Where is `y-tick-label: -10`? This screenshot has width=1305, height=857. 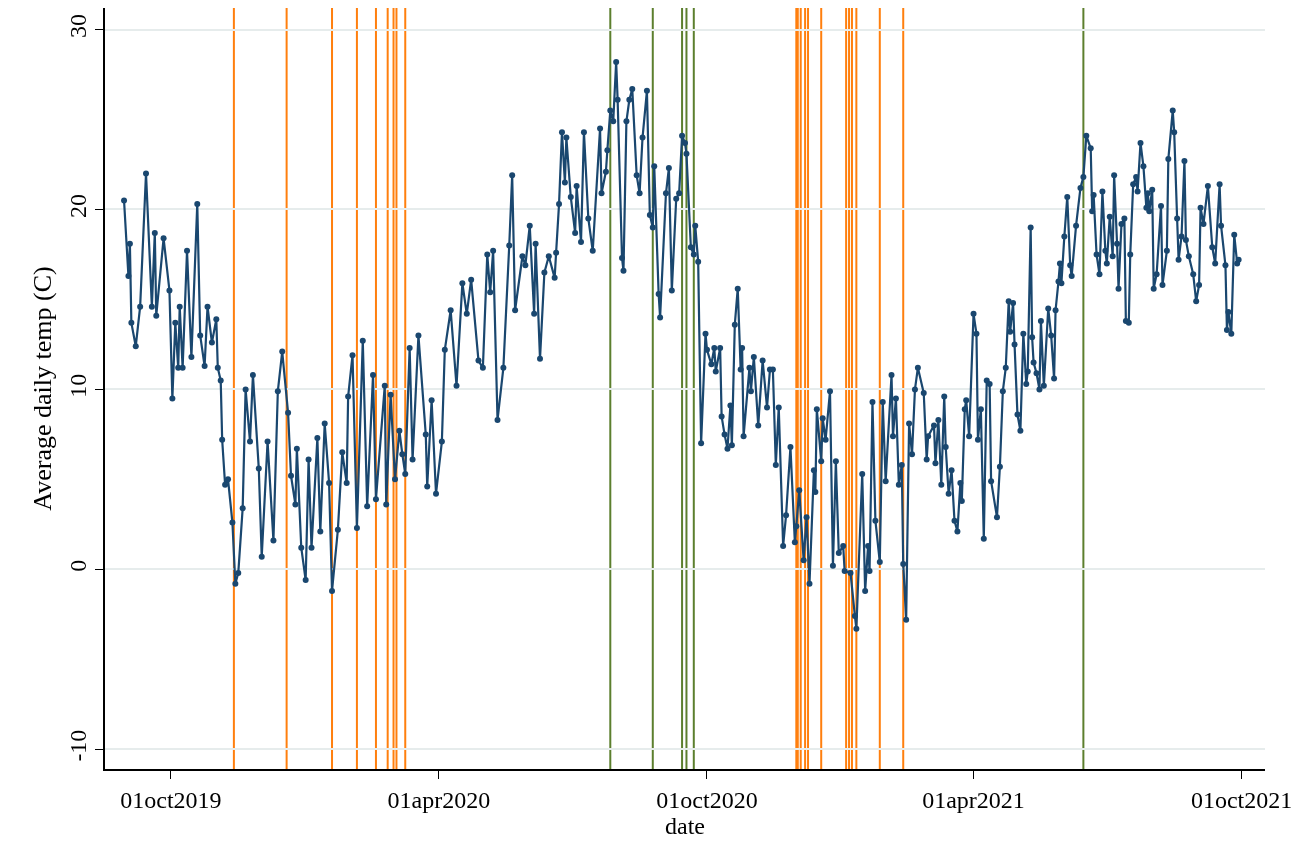 y-tick-label: -10 is located at coordinates (77, 745).